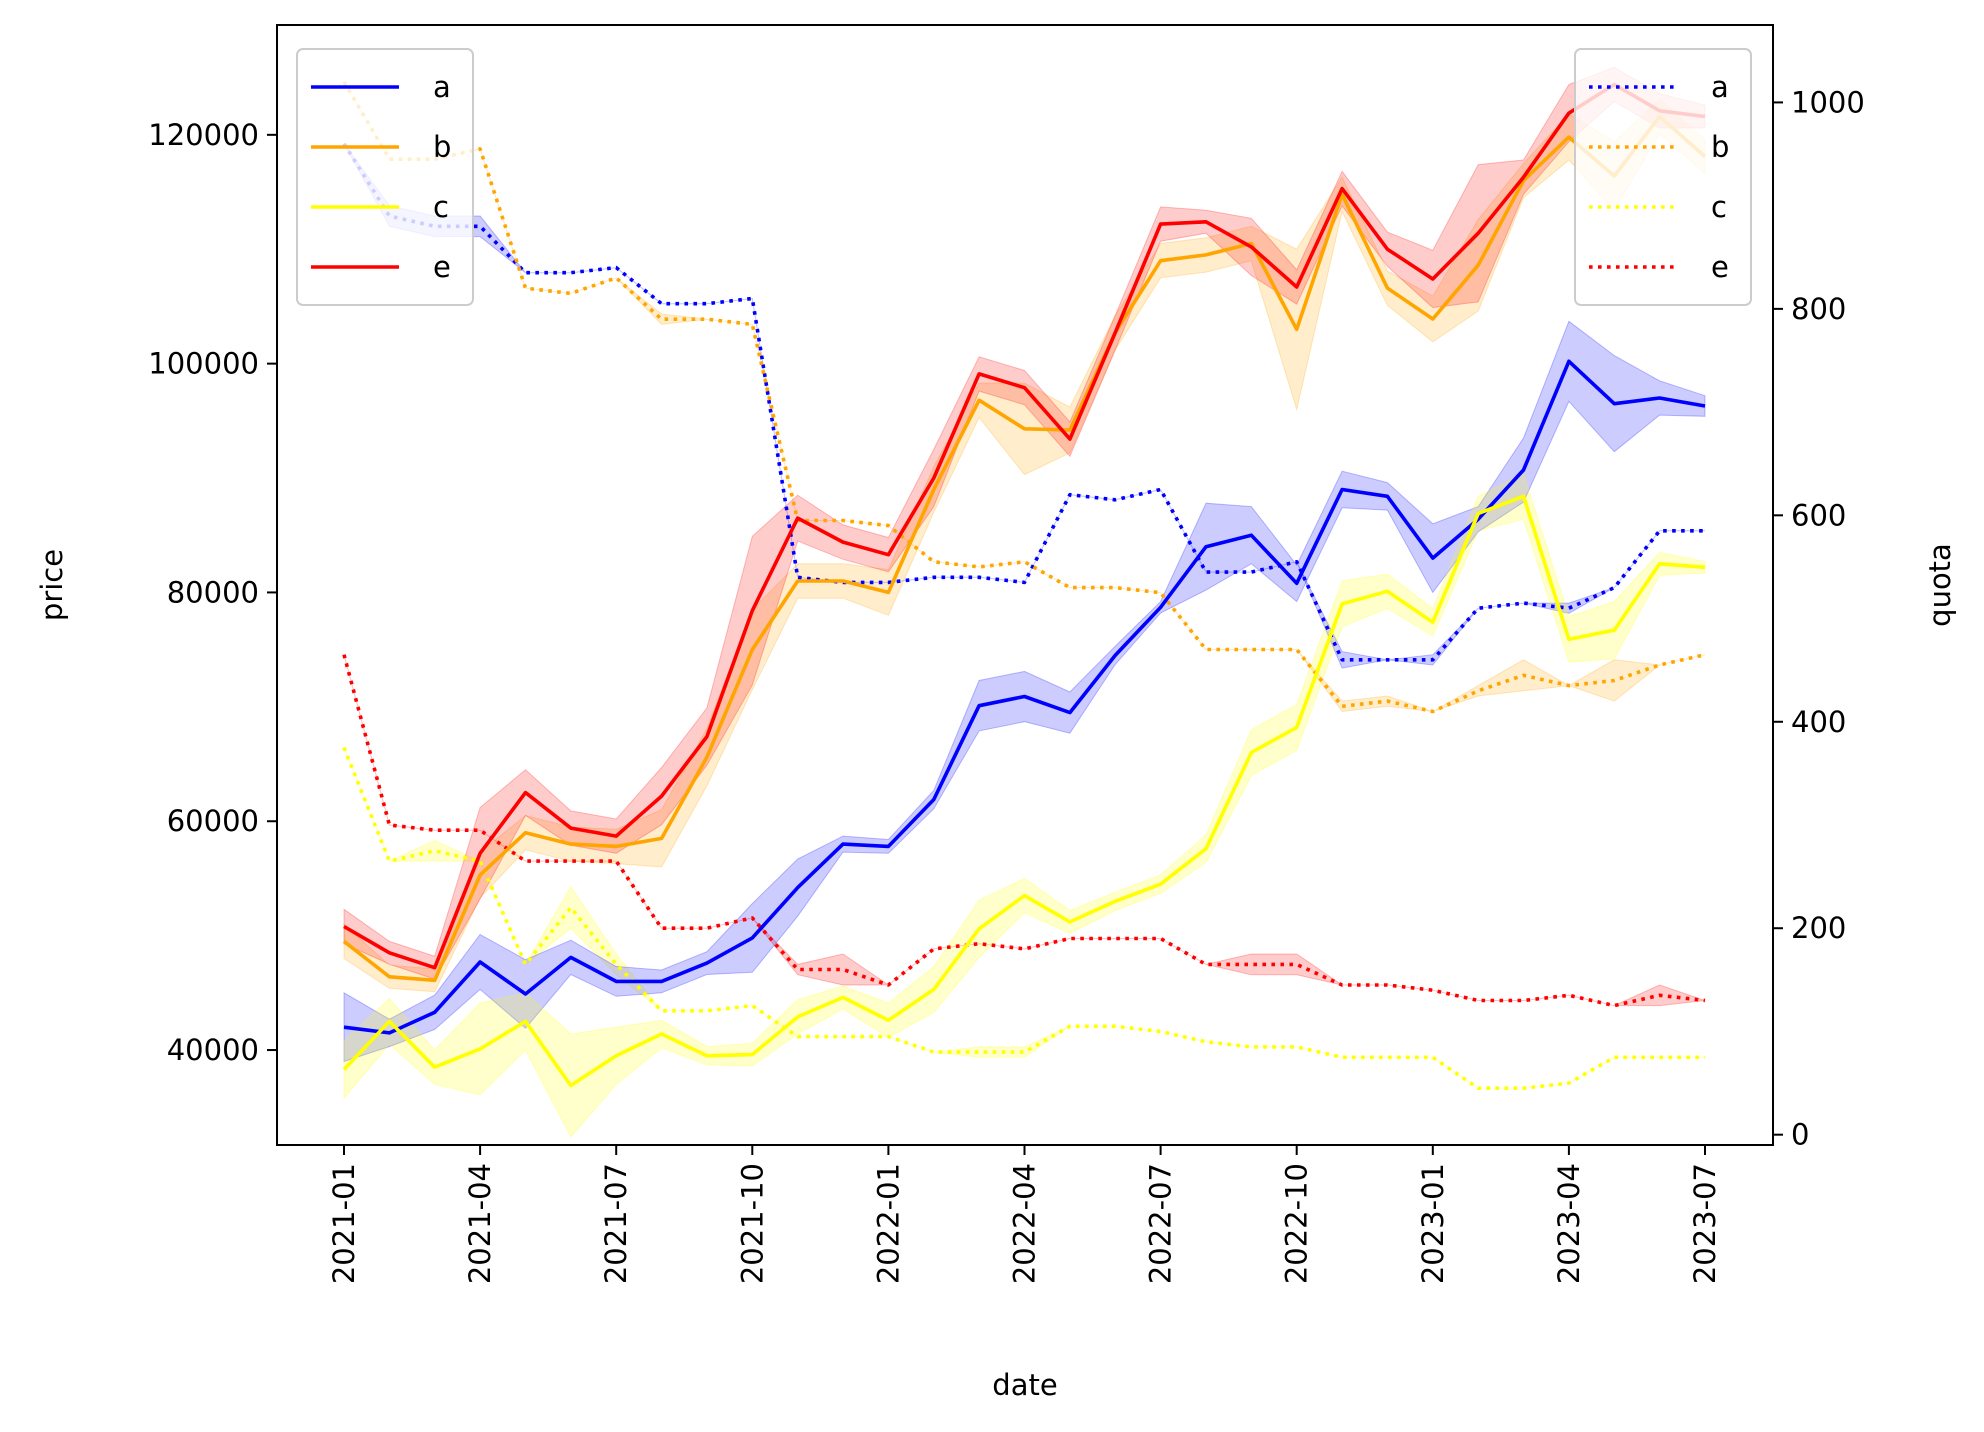 The height and width of the screenshot is (1432, 1984). Describe the element at coordinates (1024, 1385) in the screenshot. I see `x-axis-label: date` at that location.